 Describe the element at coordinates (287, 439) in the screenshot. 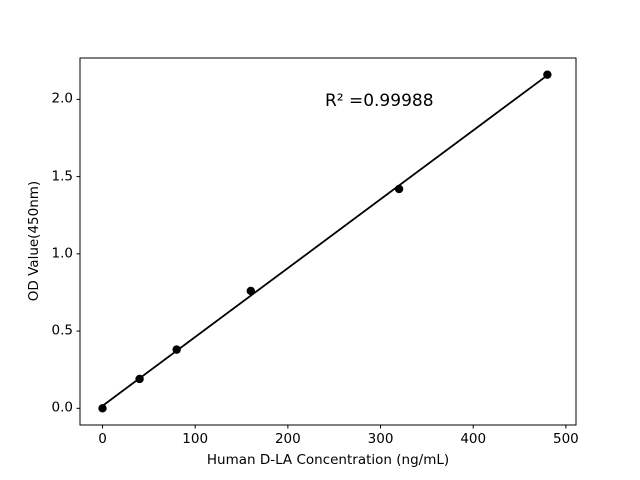

I see `x-tick-label: 200` at that location.